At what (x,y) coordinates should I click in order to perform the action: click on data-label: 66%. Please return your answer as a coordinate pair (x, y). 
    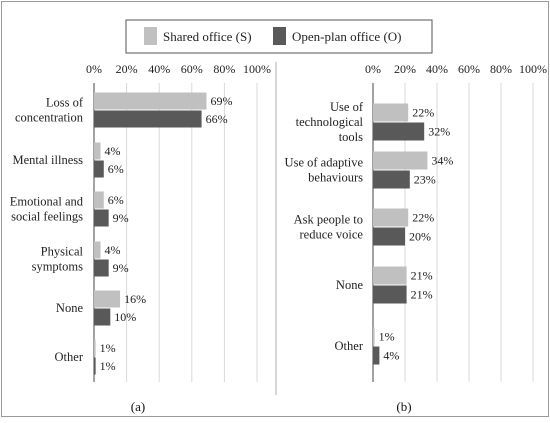
    Looking at the image, I should click on (217, 119).